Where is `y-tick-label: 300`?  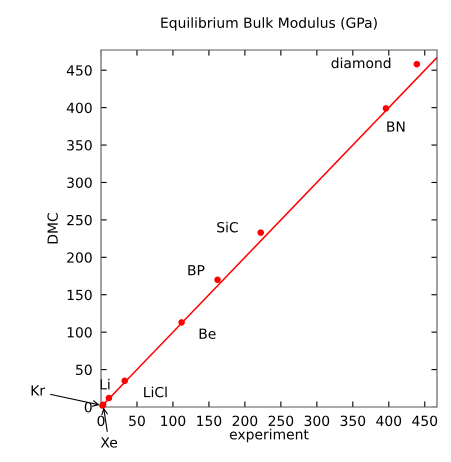
y-tick-label: 300 is located at coordinates (79, 182).